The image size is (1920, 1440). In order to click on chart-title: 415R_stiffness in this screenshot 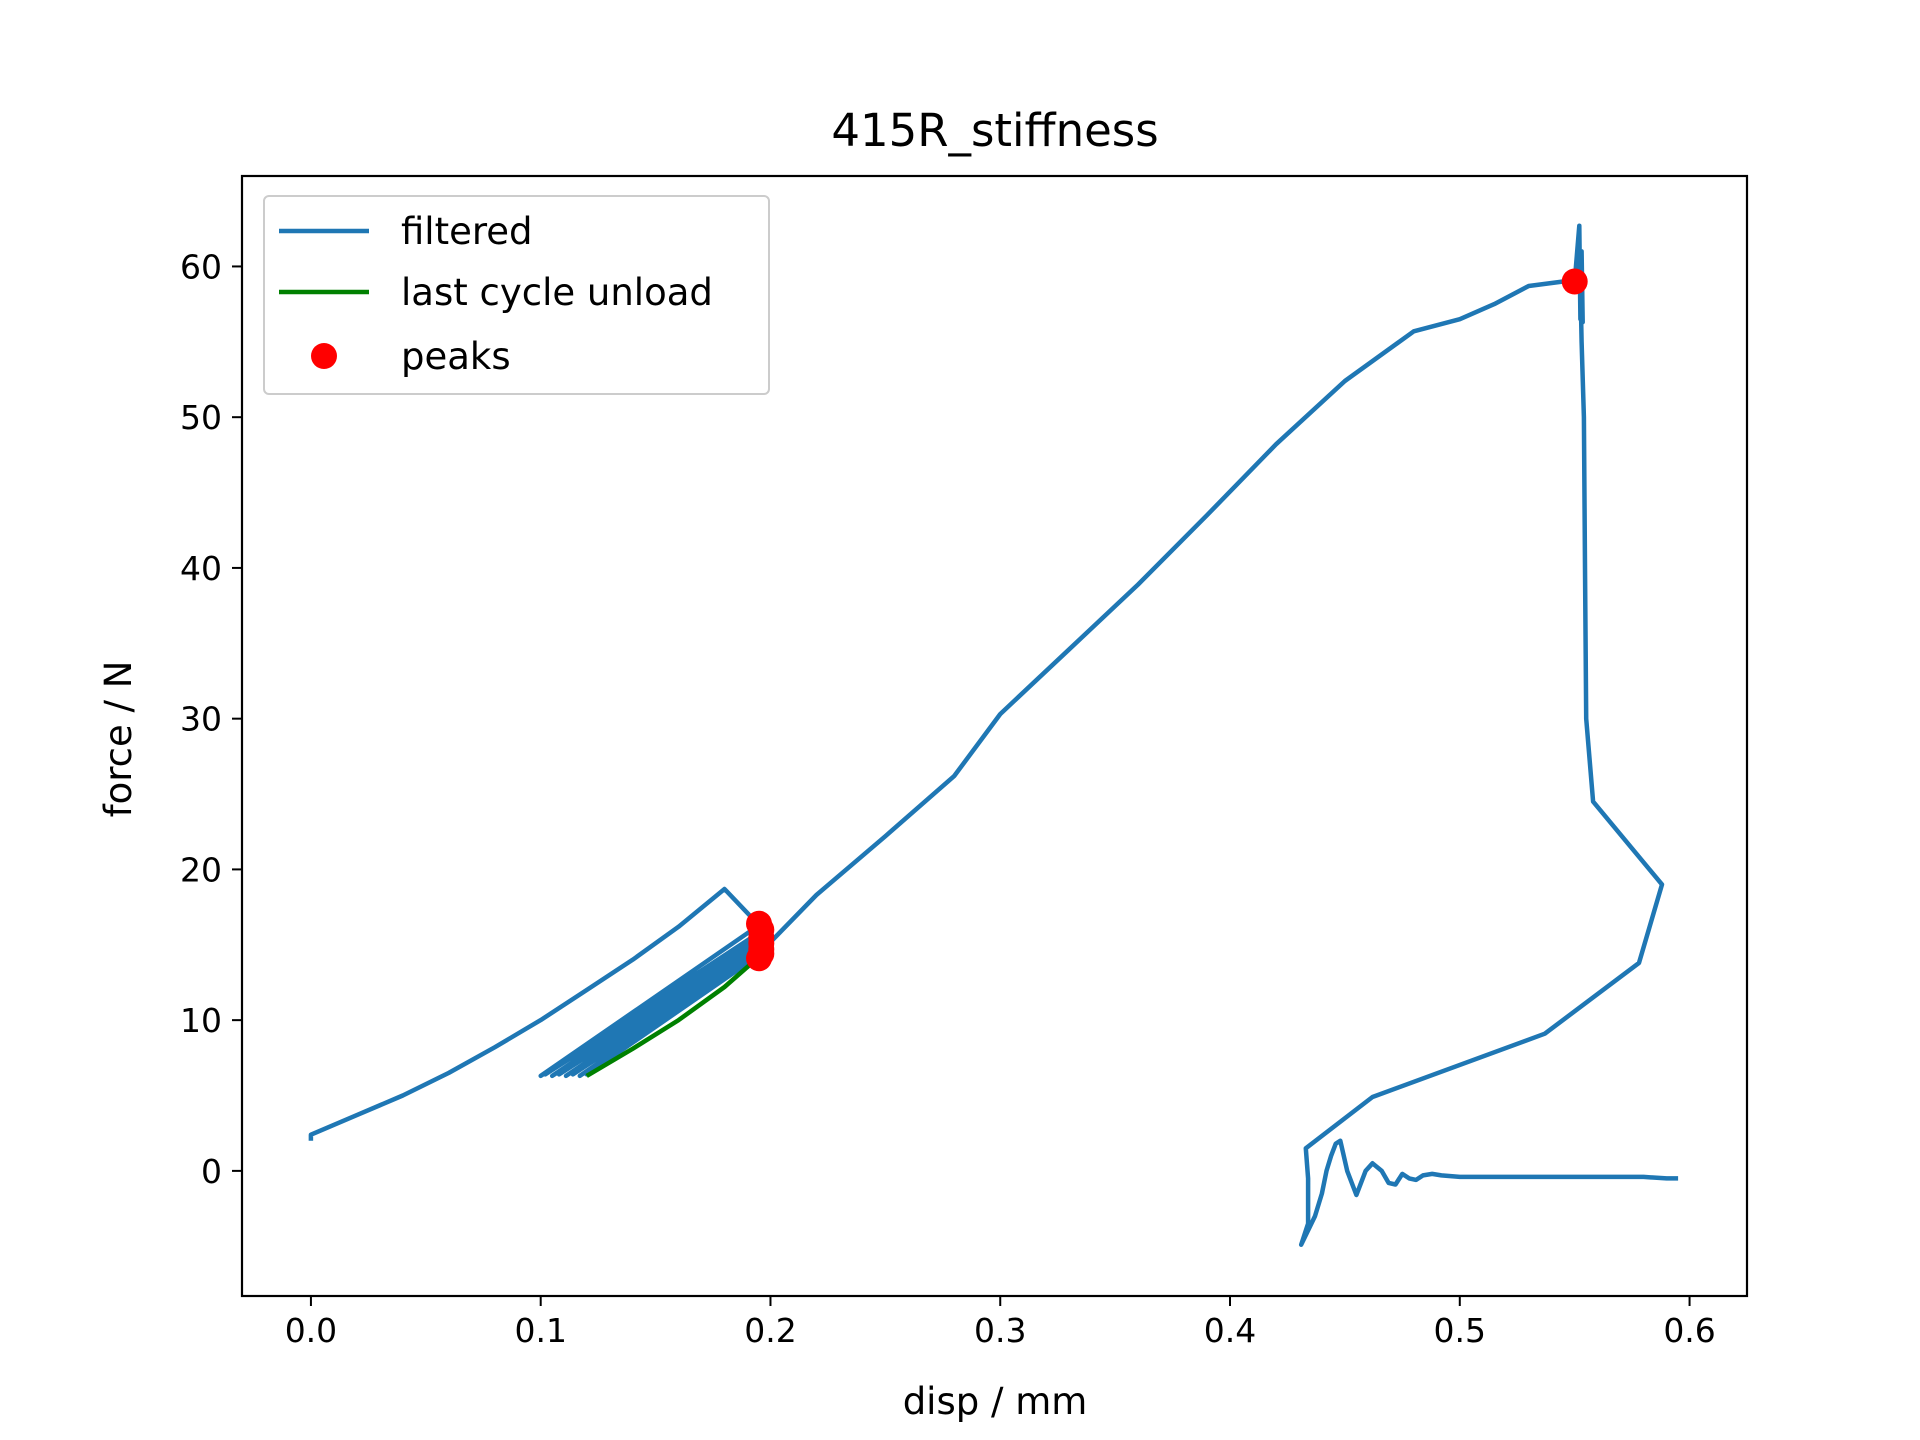, I will do `click(994, 130)`.